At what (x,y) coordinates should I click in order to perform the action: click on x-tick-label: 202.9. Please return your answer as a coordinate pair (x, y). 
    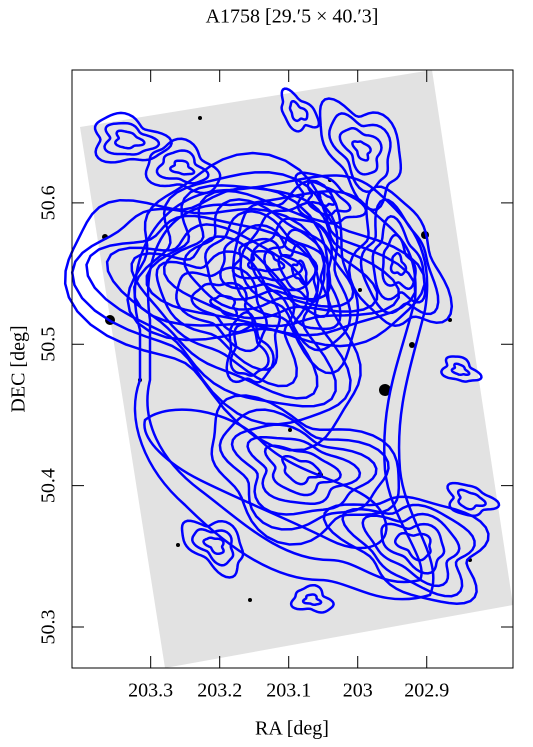
    Looking at the image, I should click on (426, 691).